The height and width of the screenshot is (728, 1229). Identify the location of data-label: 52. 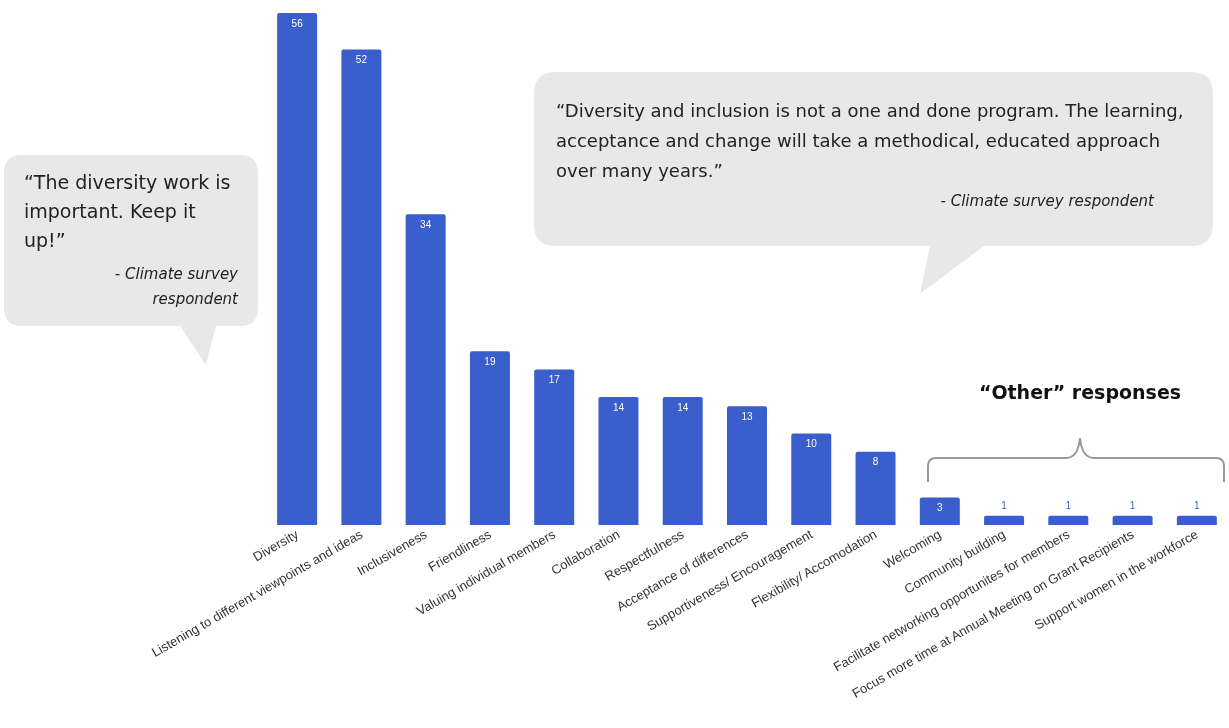
(361, 60).